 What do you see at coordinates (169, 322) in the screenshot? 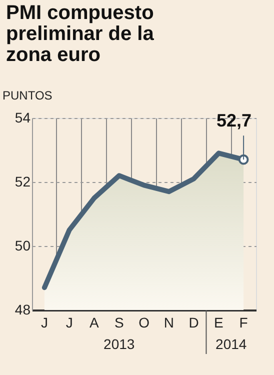
I see `x-tick-label: N` at bounding box center [169, 322].